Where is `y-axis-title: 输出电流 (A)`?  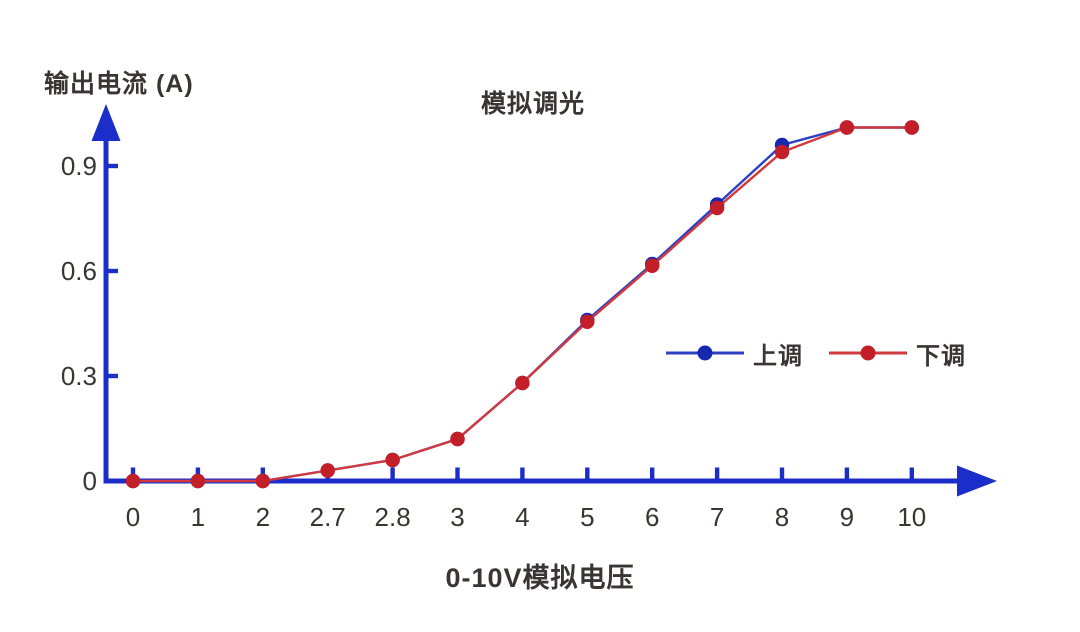
y-axis-title: 输出电流 (A) is located at coordinates (119, 84).